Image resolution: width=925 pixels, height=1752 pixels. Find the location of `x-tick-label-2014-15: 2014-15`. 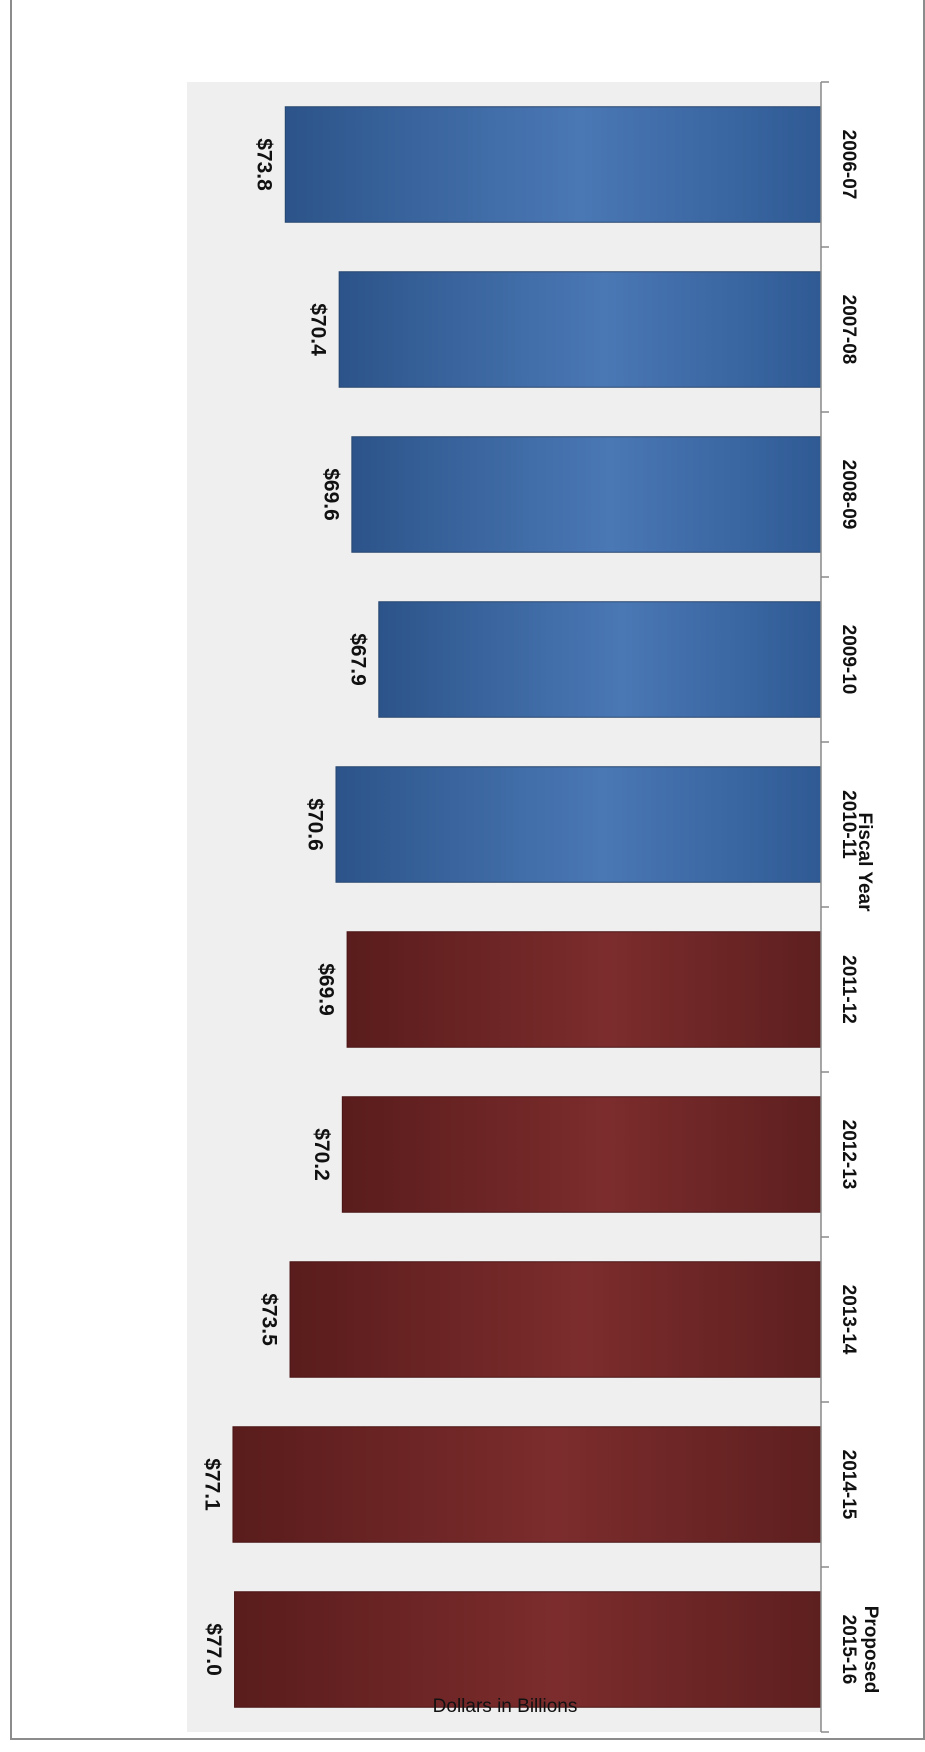

x-tick-label-2014-15: 2014-15 is located at coordinates (848, 1485).